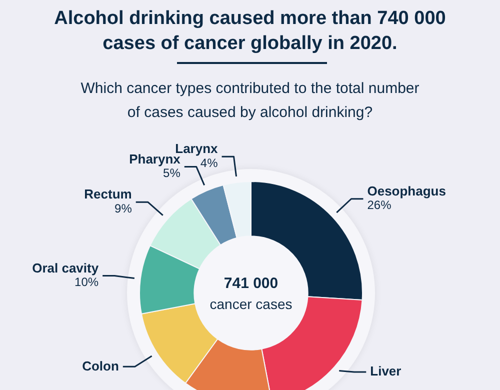  I want to click on chart-subtitle: Which cancer types contributed to the total number of cases caused by alcohol drinking?, so click(250, 101).